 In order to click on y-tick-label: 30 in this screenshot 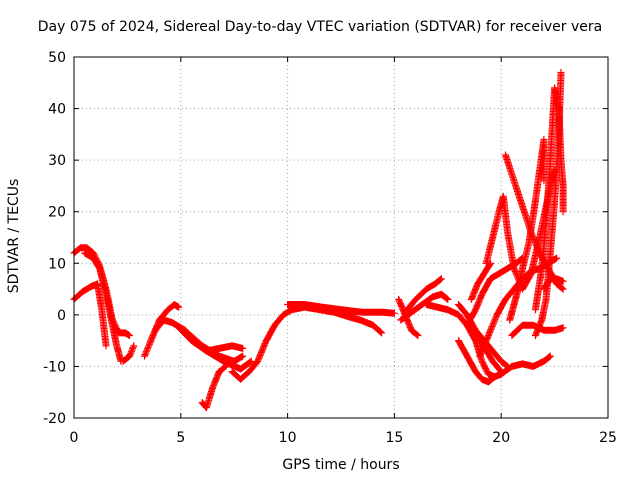, I will do `click(57, 161)`.